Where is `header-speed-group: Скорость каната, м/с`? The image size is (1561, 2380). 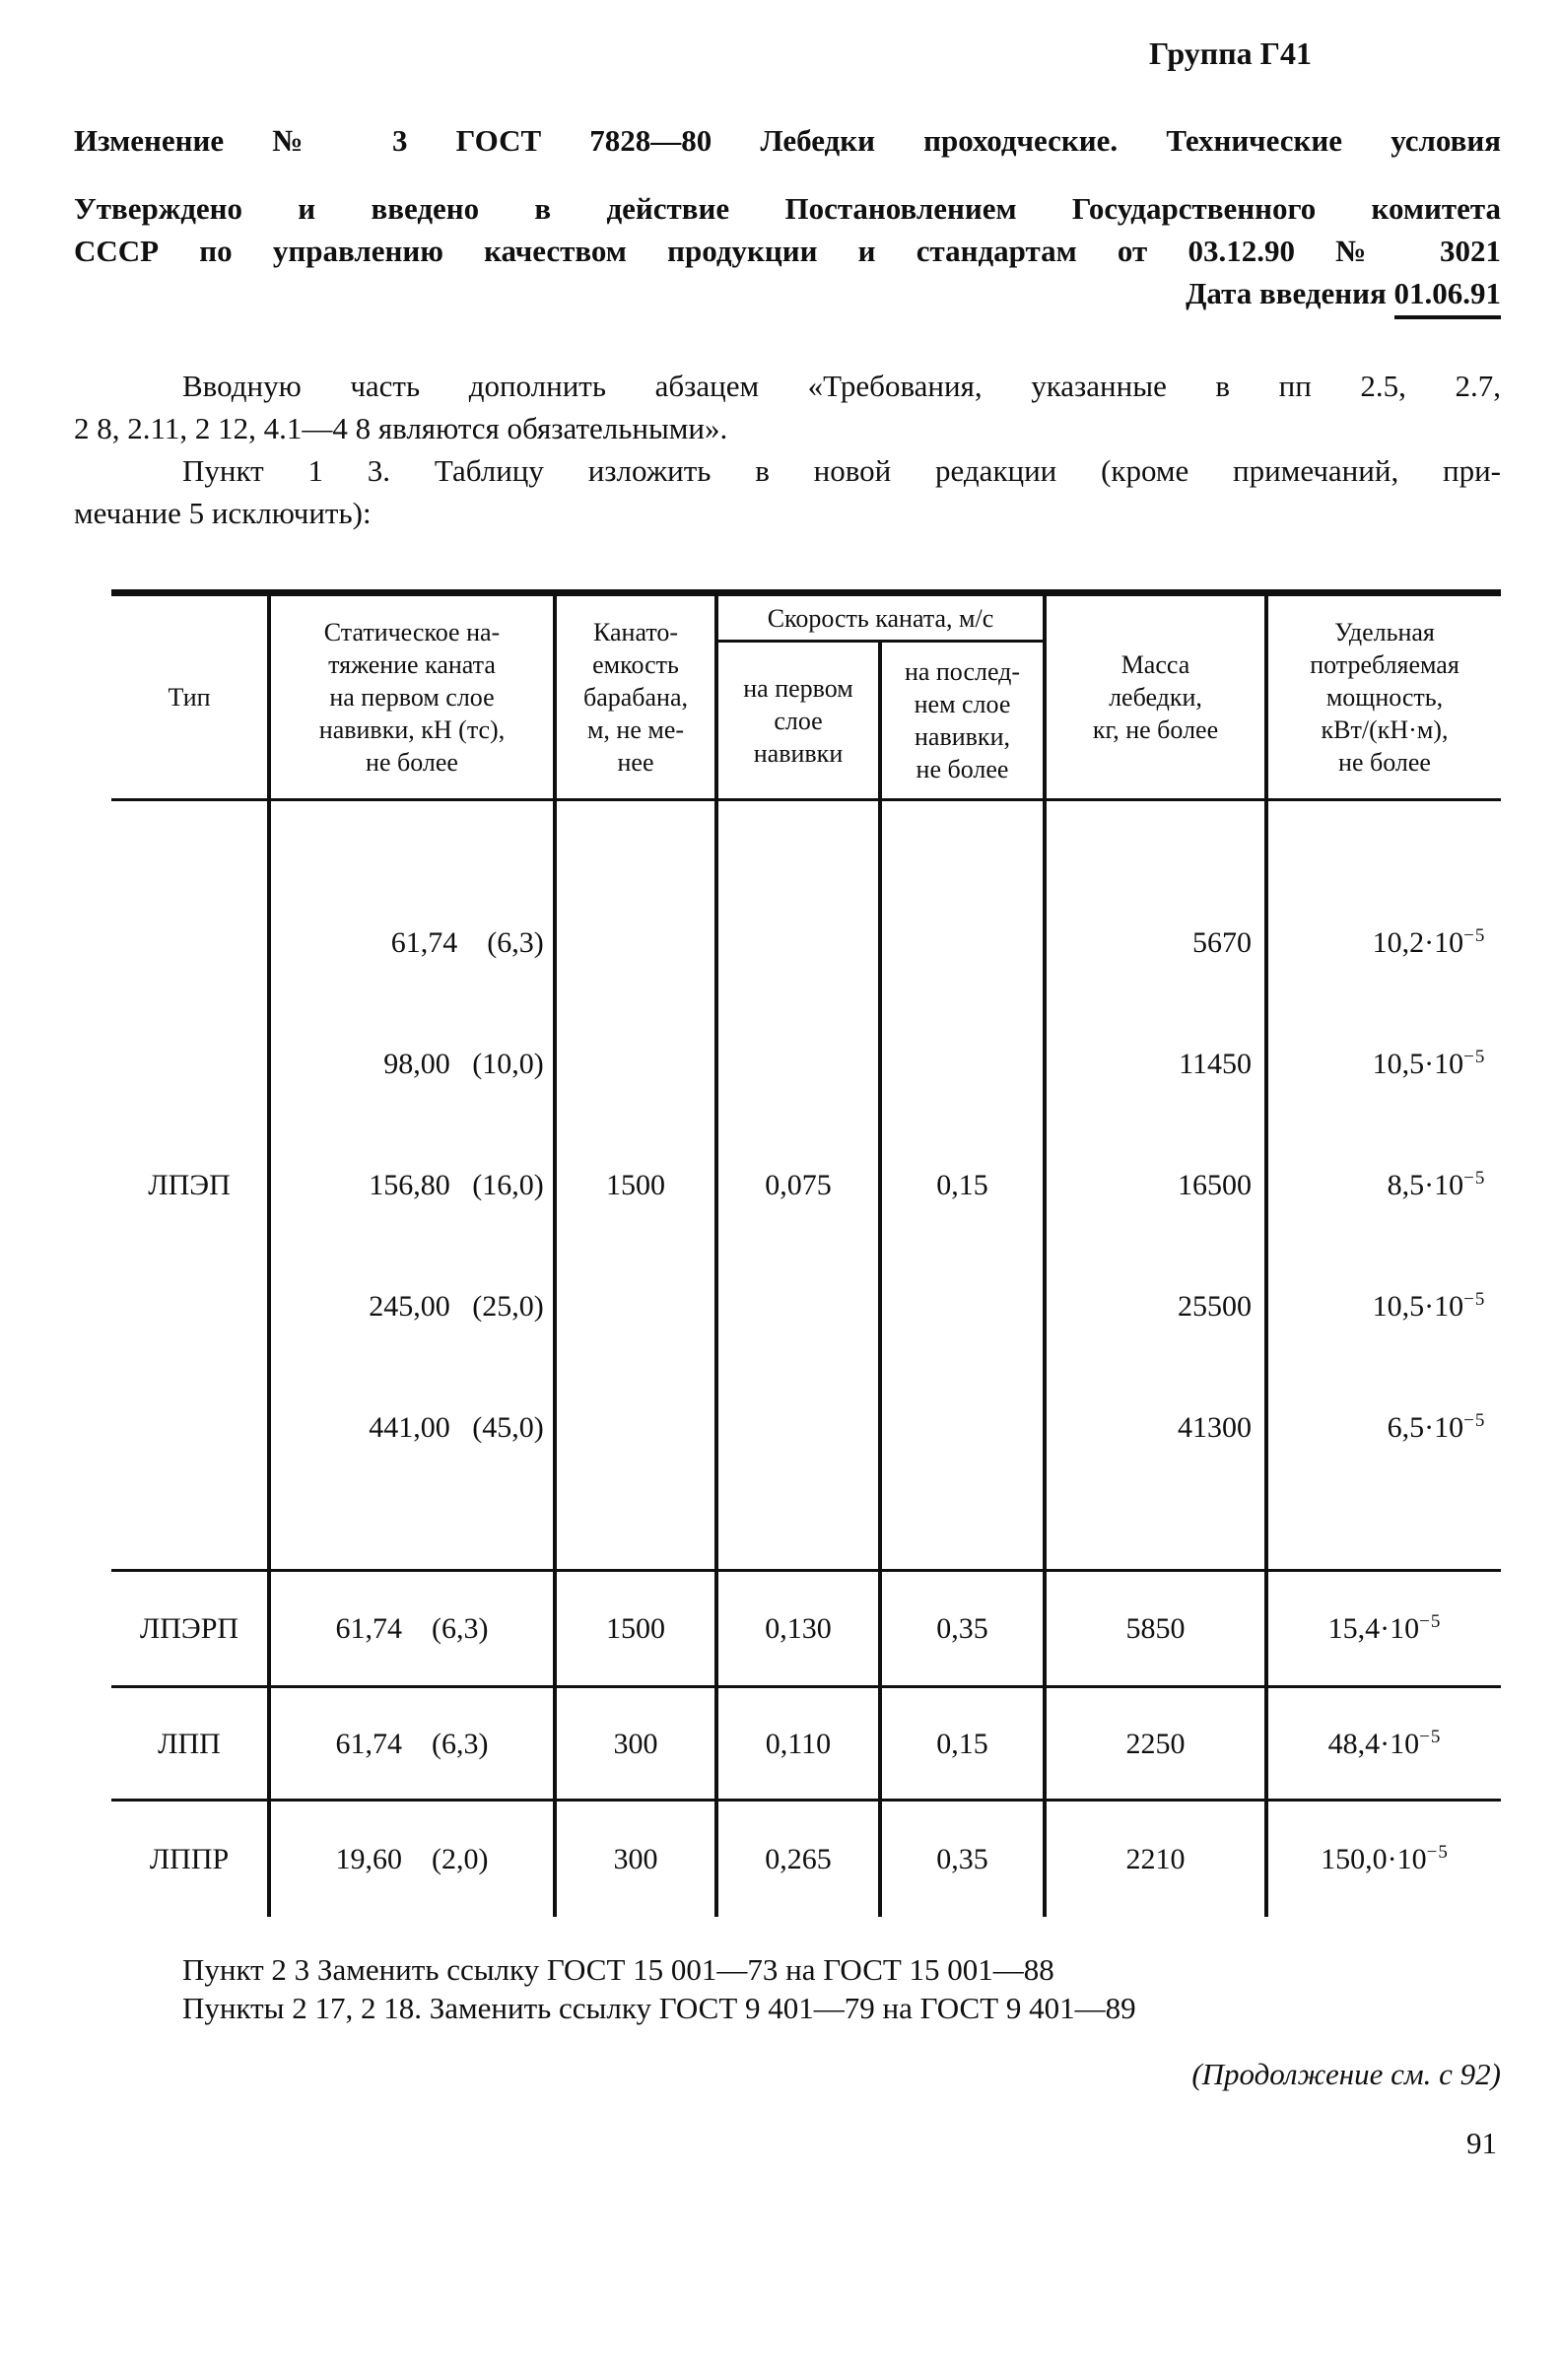
header-speed-group: Скорость каната, м/с is located at coordinates (880, 617).